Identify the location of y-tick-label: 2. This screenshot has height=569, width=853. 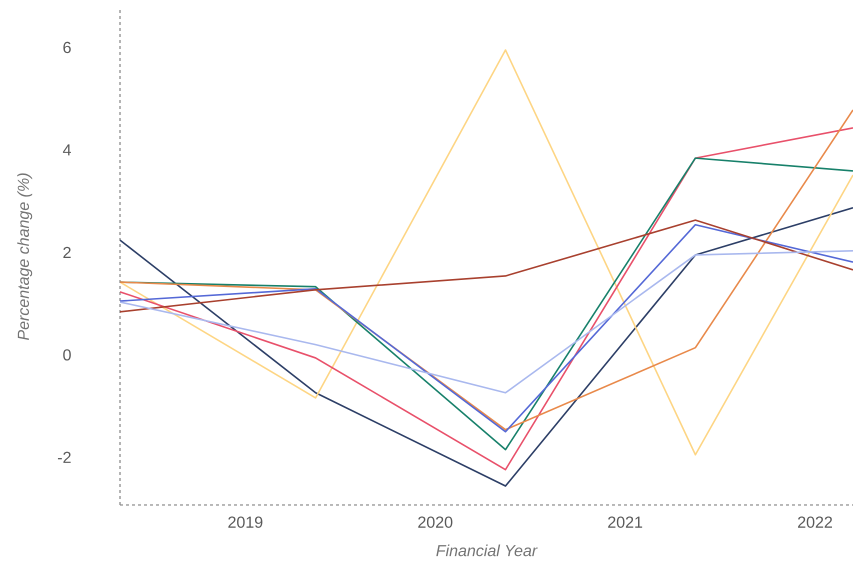
(67, 252).